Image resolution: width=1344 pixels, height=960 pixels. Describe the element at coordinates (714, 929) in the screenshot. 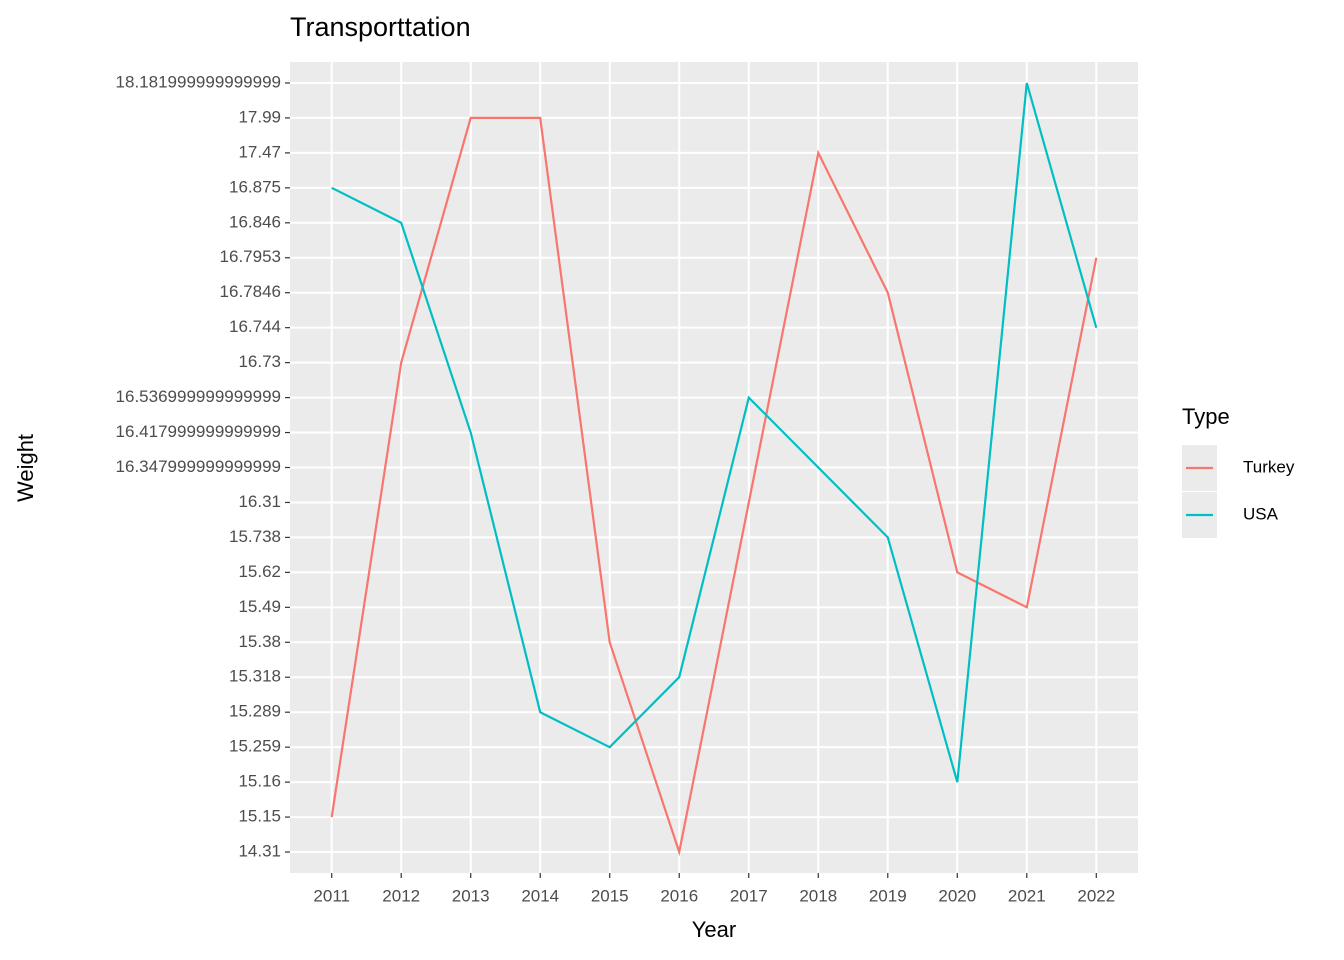

I see `x-axis-title: Year` at that location.